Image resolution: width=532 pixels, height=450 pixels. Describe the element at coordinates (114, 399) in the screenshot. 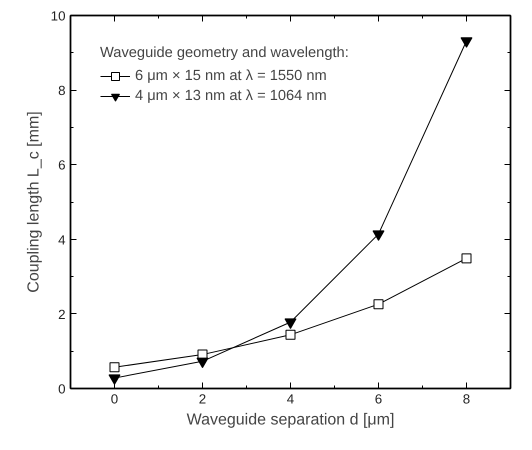

I see `x-tick-label: 0` at that location.